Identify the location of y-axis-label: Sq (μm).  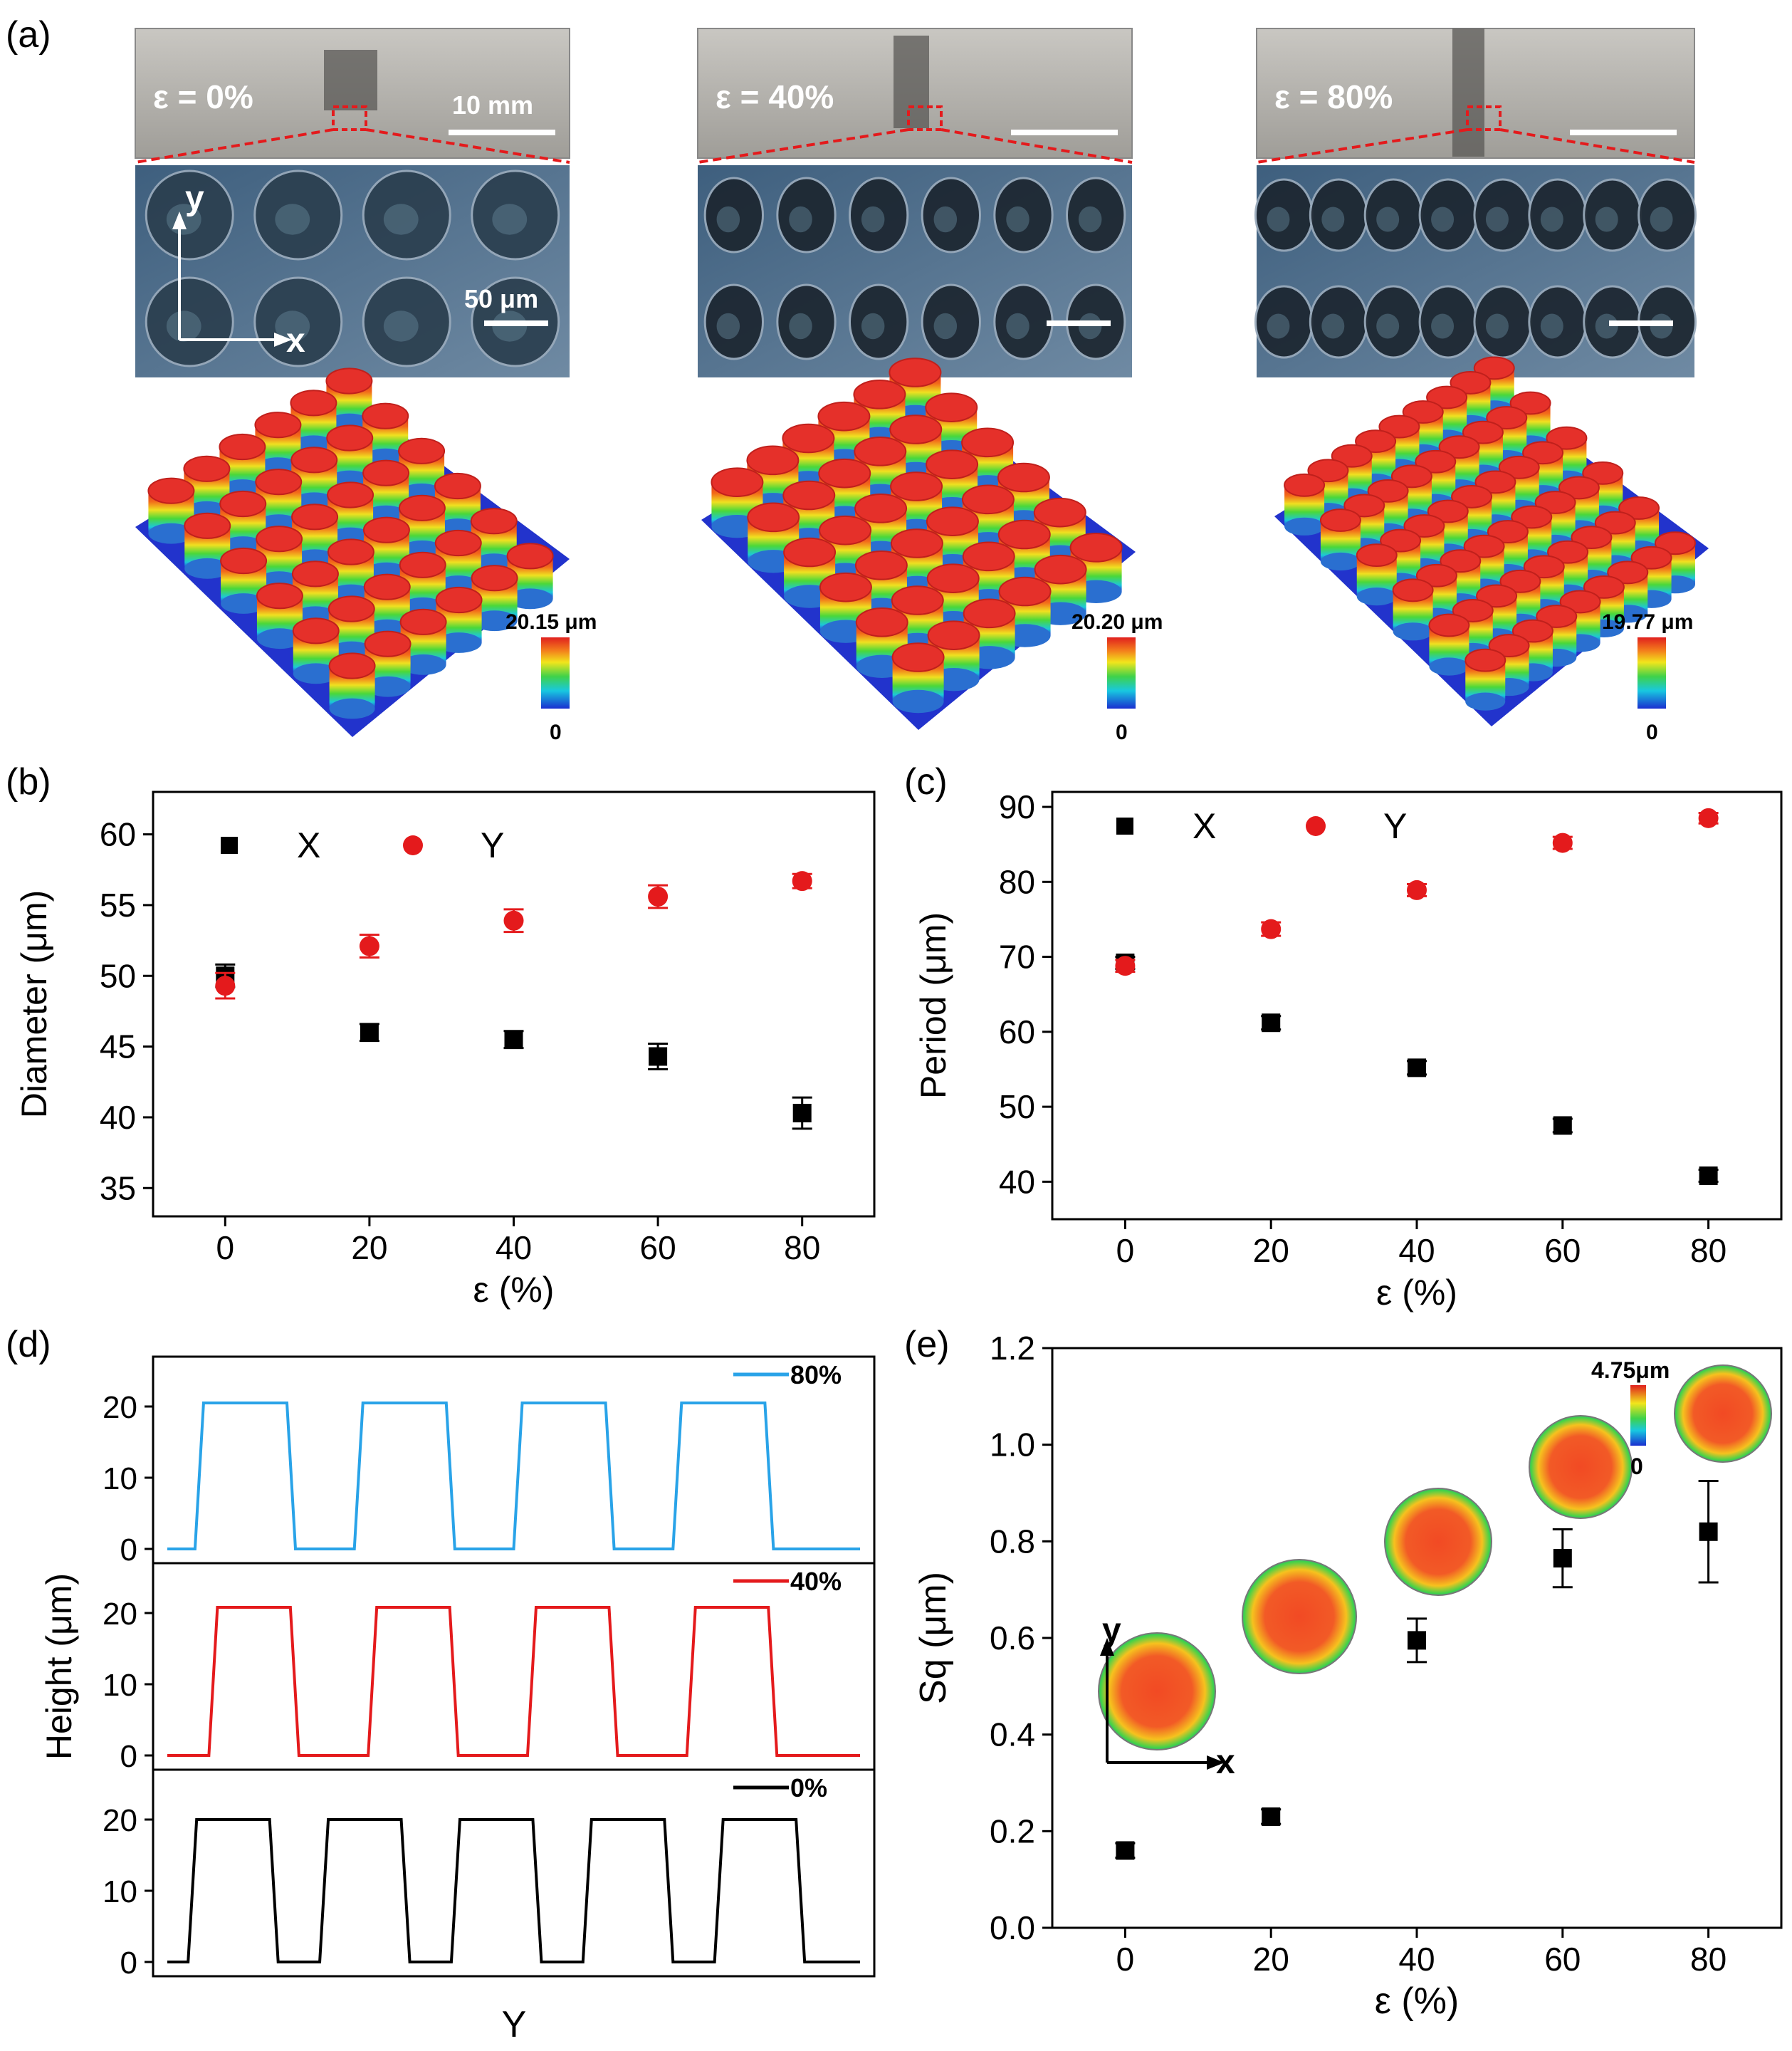
(934, 1638).